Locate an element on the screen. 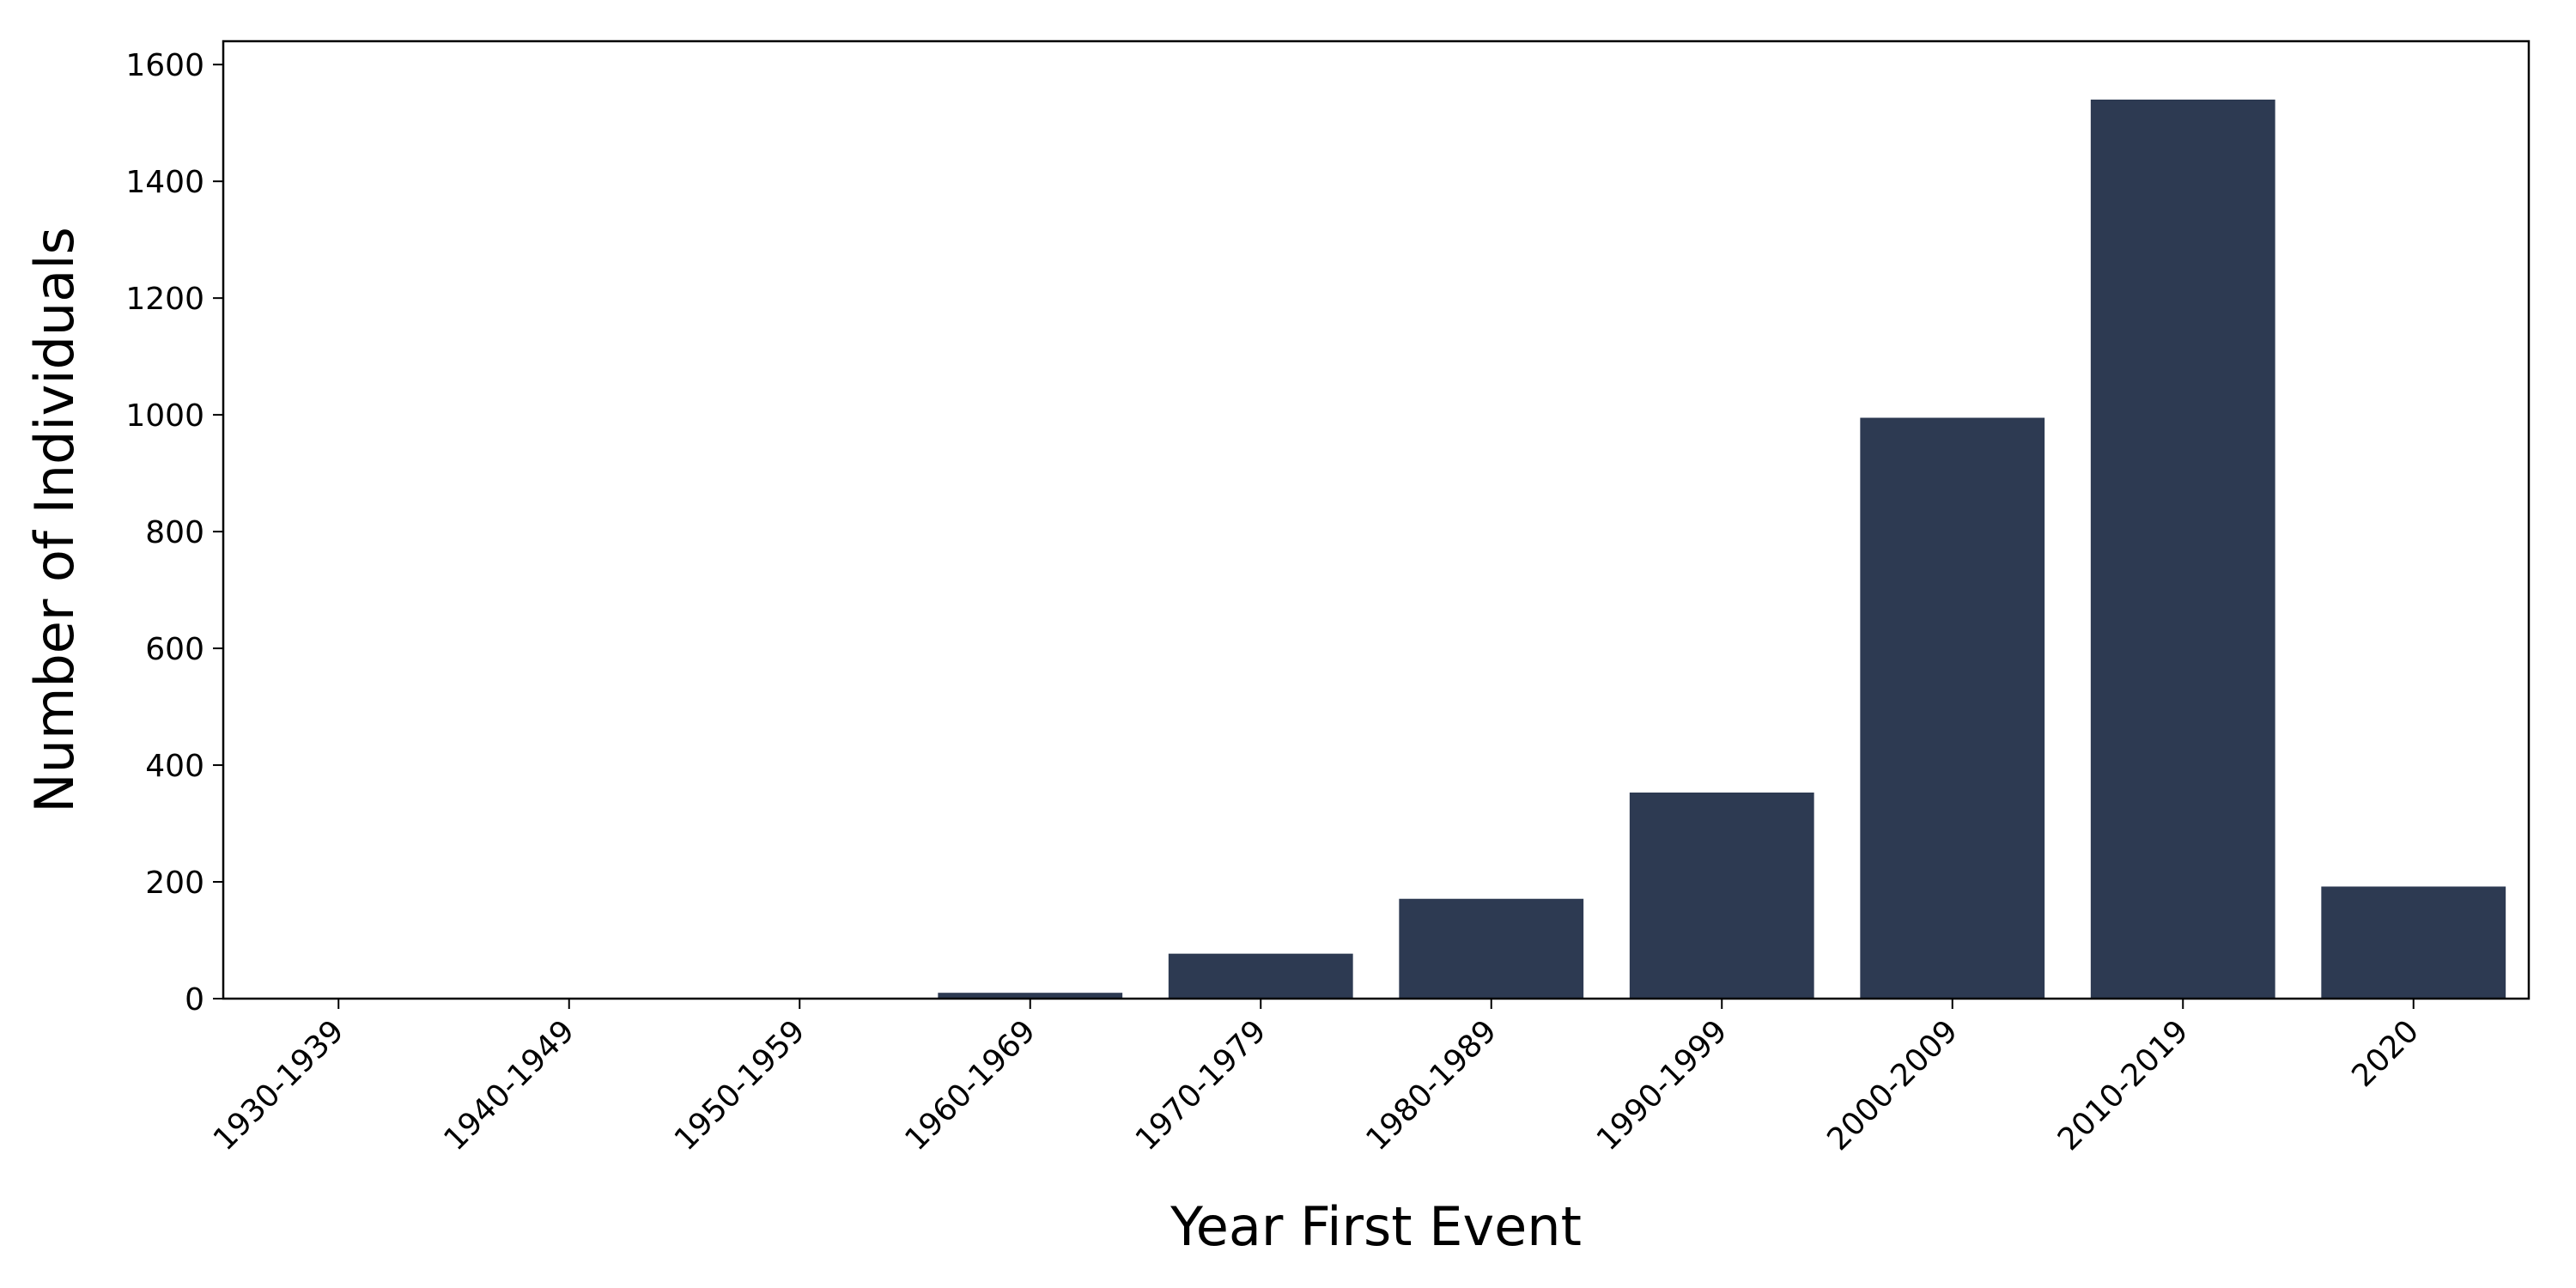  x-tick-label: 1950-1959 is located at coordinates (740, 1085).